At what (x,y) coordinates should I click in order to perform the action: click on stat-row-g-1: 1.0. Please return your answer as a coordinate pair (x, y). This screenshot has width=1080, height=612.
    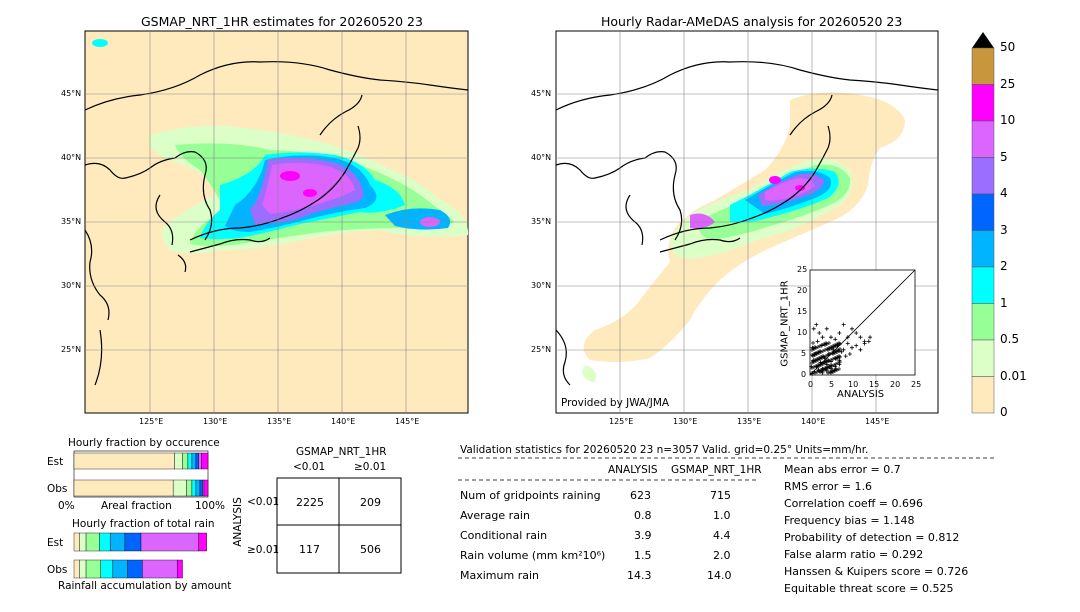
    Looking at the image, I should click on (722, 515).